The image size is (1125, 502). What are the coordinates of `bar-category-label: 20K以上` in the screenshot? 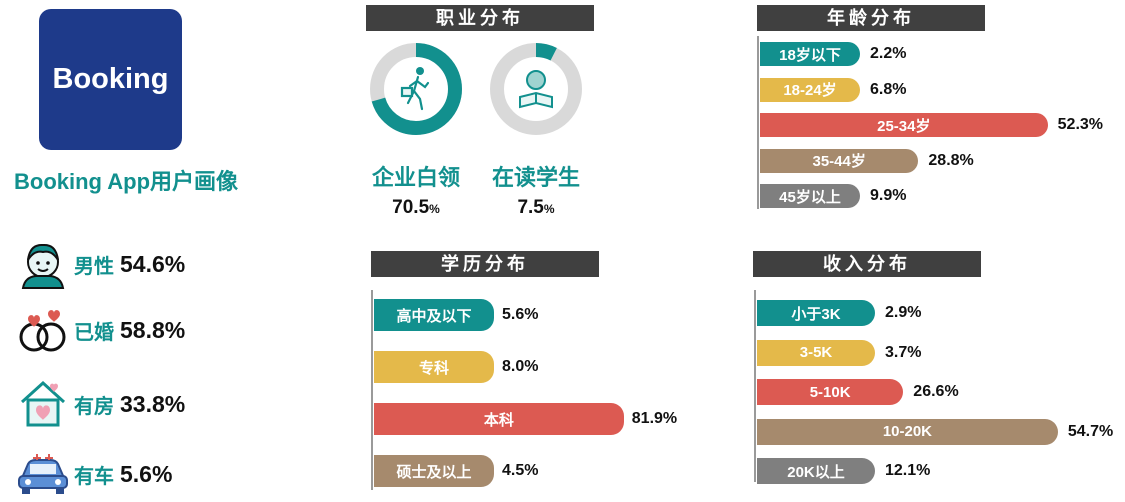 It's located at (816, 472).